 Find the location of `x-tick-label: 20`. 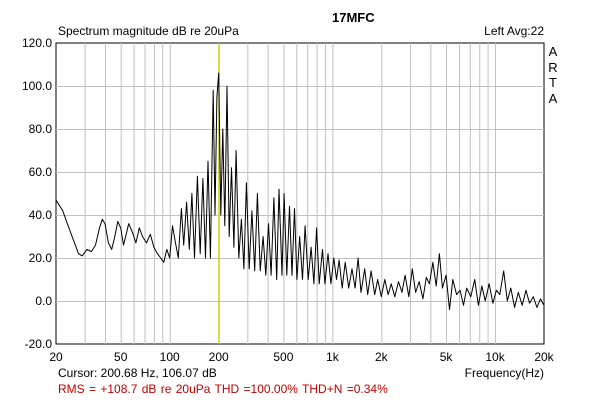

x-tick-label: 20 is located at coordinates (56, 357).